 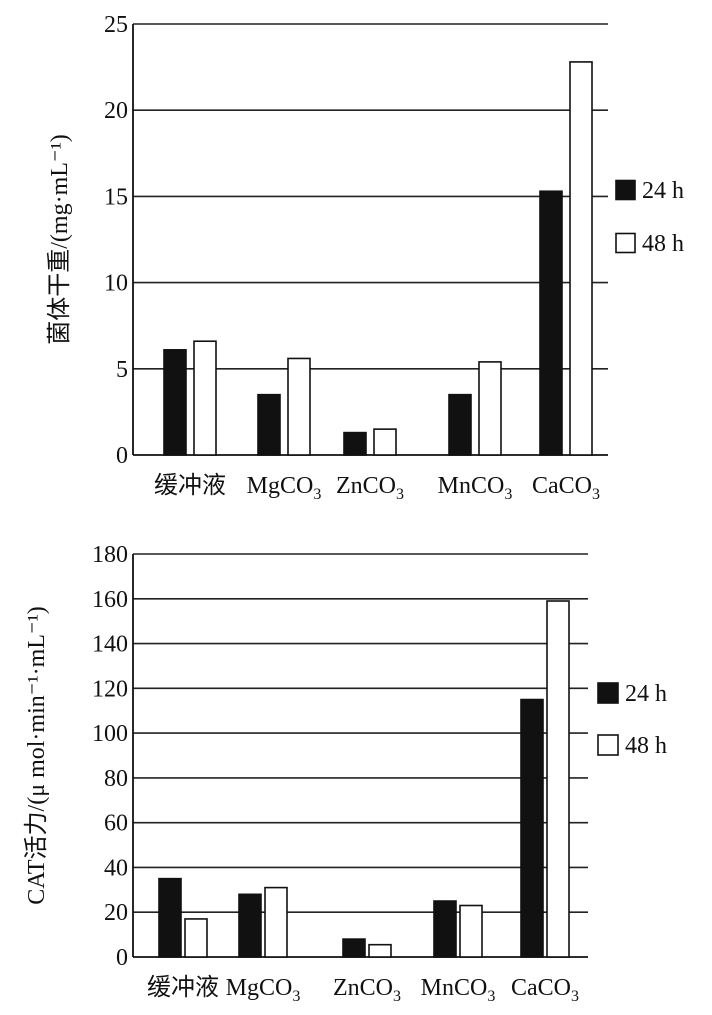 What do you see at coordinates (59, 239) in the screenshot?
I see `y-axis-title: 菌体干重/(mg·mL⁻¹)` at bounding box center [59, 239].